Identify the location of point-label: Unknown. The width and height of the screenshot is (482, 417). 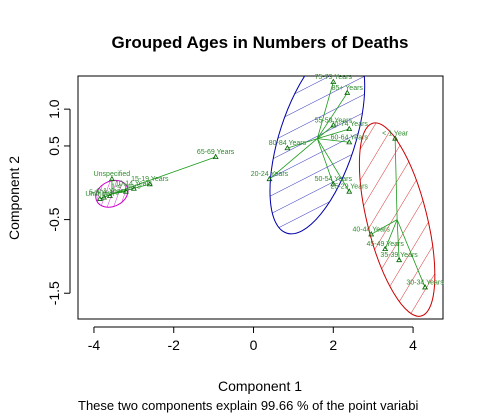
(99, 194).